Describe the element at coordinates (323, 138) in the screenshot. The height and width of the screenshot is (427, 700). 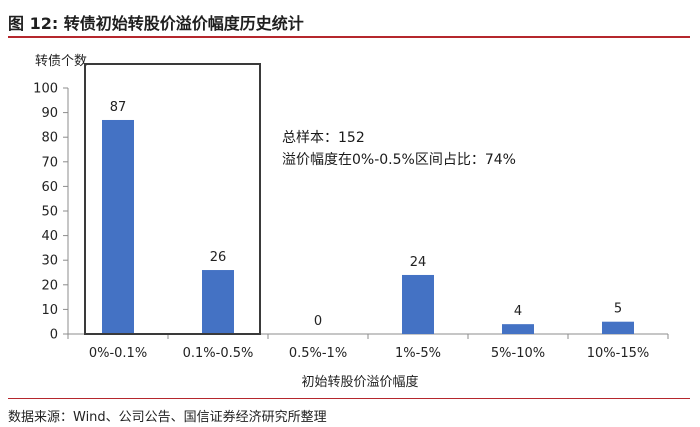
I see `annotation-total-sample: 总样本：152` at that location.